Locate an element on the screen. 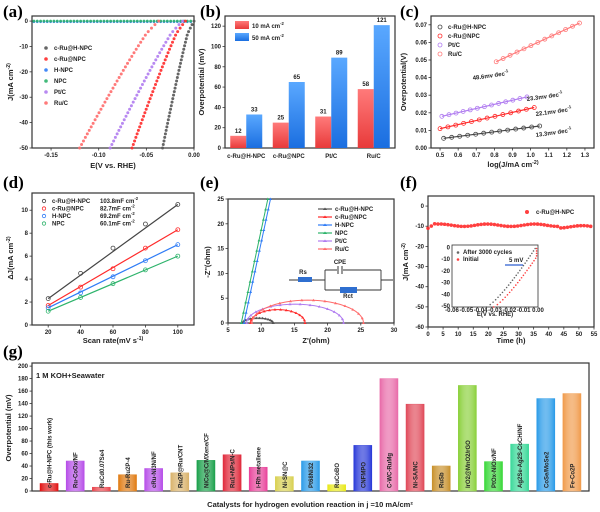 Image resolution: width=600 pixels, height=512 pixels. y-tick-label: 180 is located at coordinates (23, 380).